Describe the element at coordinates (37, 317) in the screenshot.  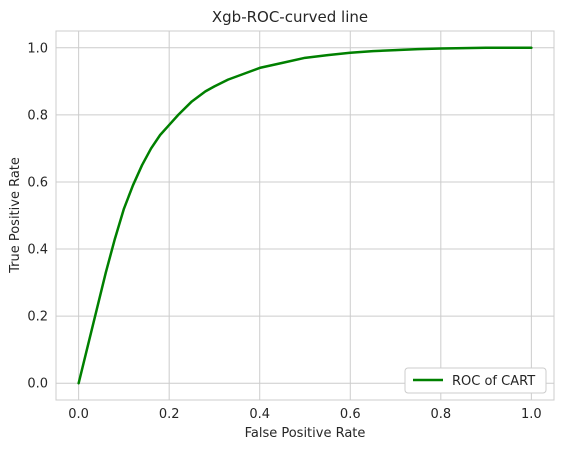
I see `y-tick-label: 0.2` at that location.